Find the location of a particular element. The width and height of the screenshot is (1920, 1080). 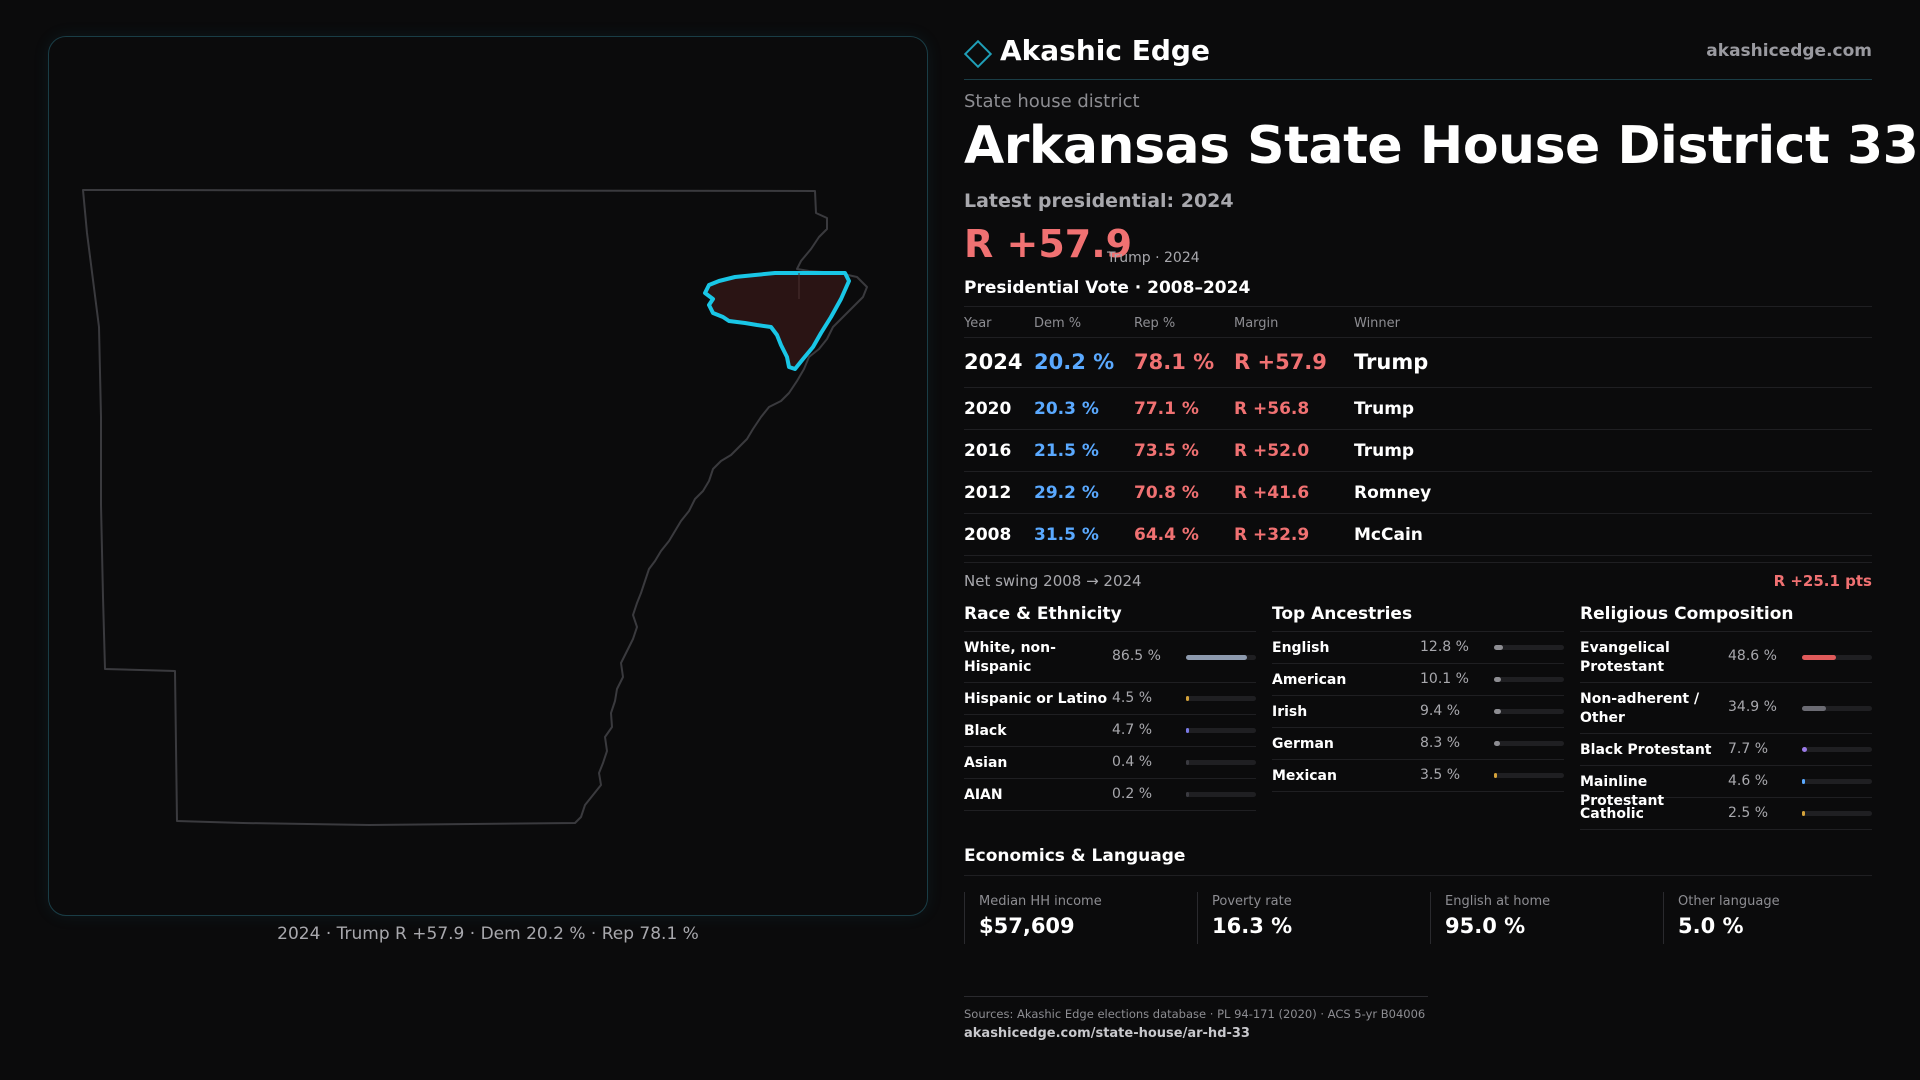

cell-rep: 64.4 % is located at coordinates (1166, 535).